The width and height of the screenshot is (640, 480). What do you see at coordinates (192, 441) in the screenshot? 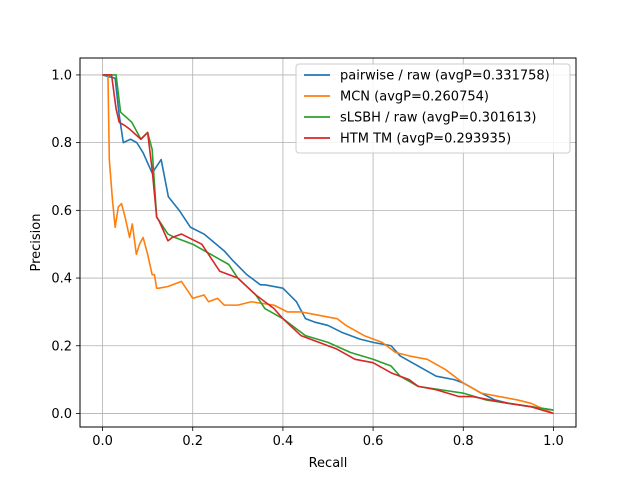
I see `x-tick-label: 0.2` at bounding box center [192, 441].